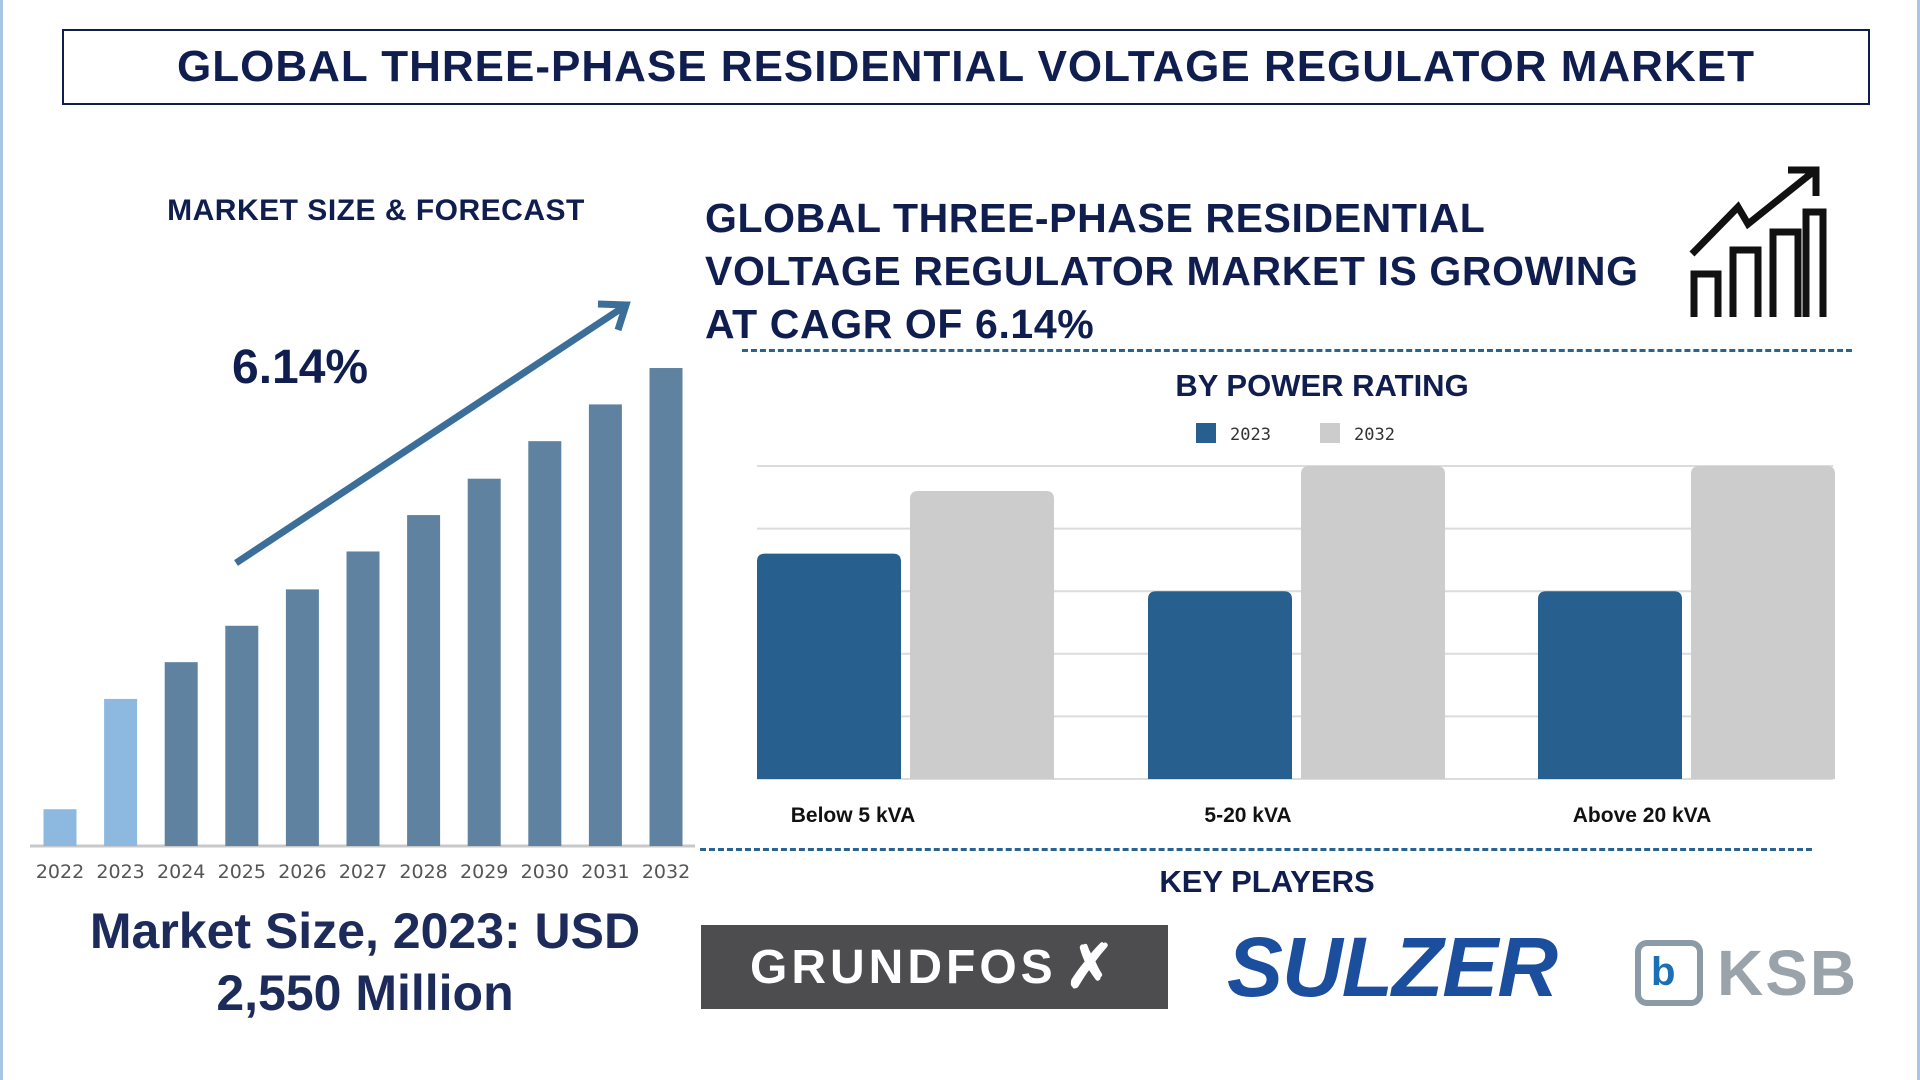 Image resolution: width=1920 pixels, height=1080 pixels. I want to click on bar-2028, so click(424, 680).